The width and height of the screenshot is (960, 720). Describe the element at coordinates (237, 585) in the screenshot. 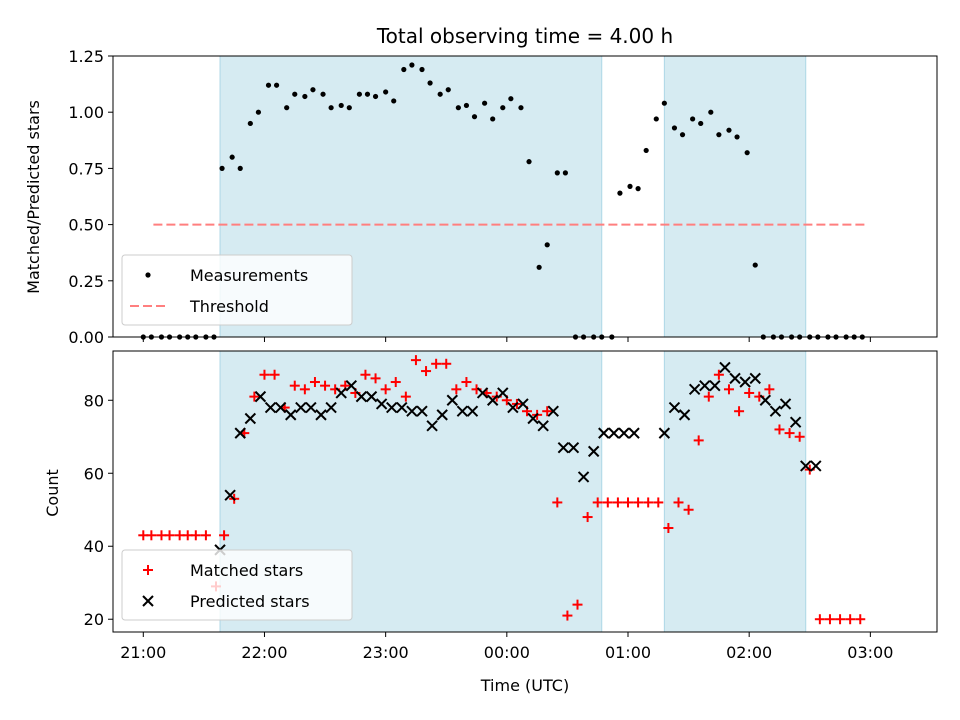

I see `count-legend: Matched stars Predicted stars` at that location.